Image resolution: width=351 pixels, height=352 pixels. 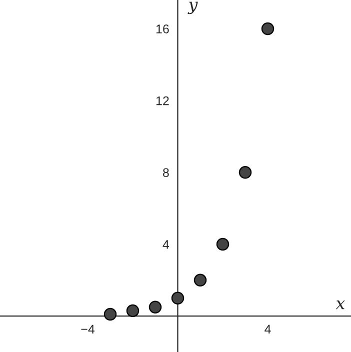 What do you see at coordinates (193, 8) in the screenshot?
I see `y-axis-title: y` at bounding box center [193, 8].